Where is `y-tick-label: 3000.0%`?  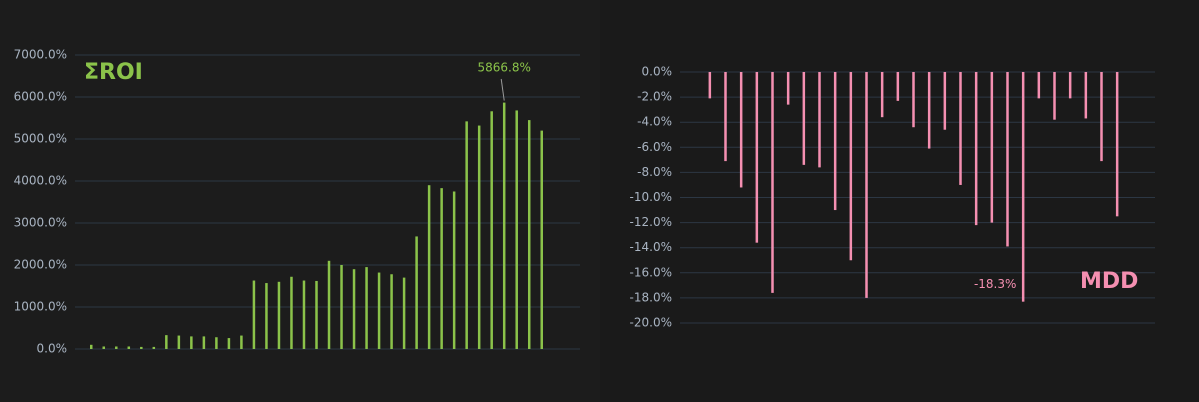
y-tick-label: 3000.0% is located at coordinates (40, 223).